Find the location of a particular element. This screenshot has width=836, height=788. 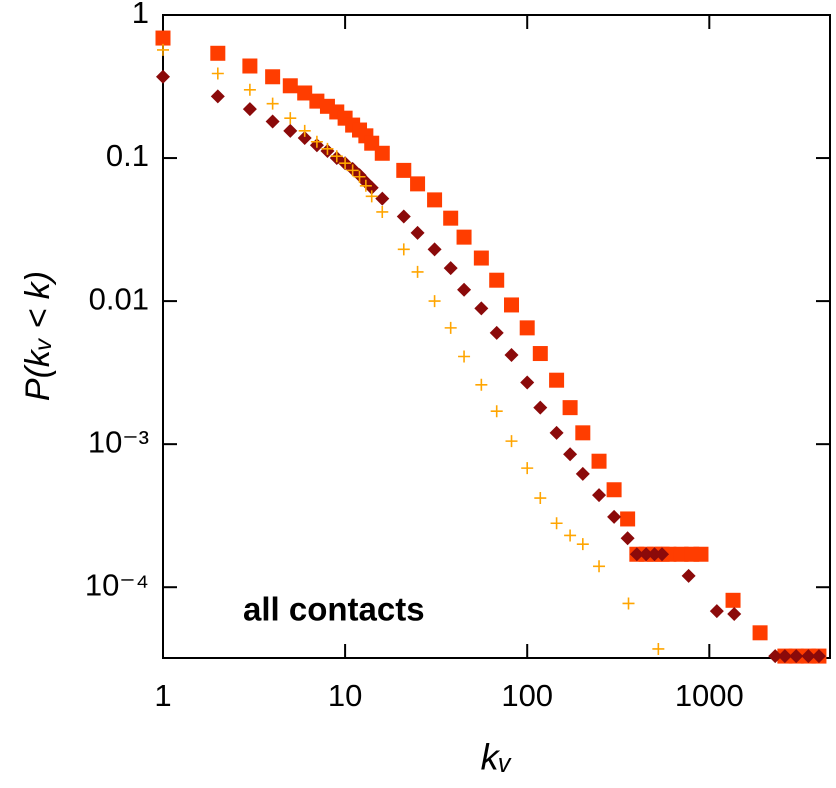

x-tick-label: 1000 is located at coordinates (709, 695).